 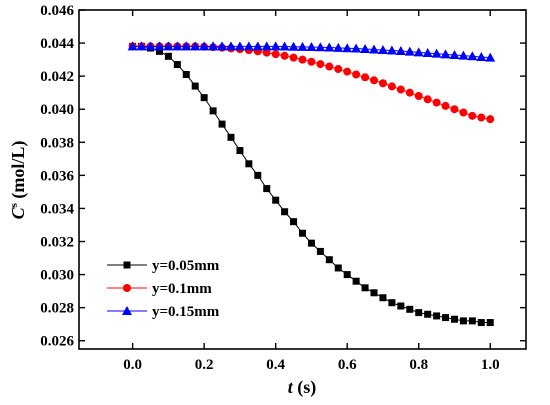 I want to click on x-axis-title: t (s), so click(x=302, y=387).